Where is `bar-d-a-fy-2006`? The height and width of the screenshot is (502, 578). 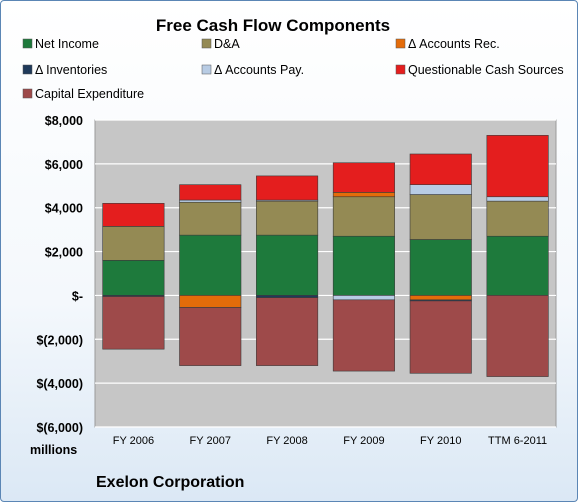 bar-d-a-fy-2006 is located at coordinates (133, 243).